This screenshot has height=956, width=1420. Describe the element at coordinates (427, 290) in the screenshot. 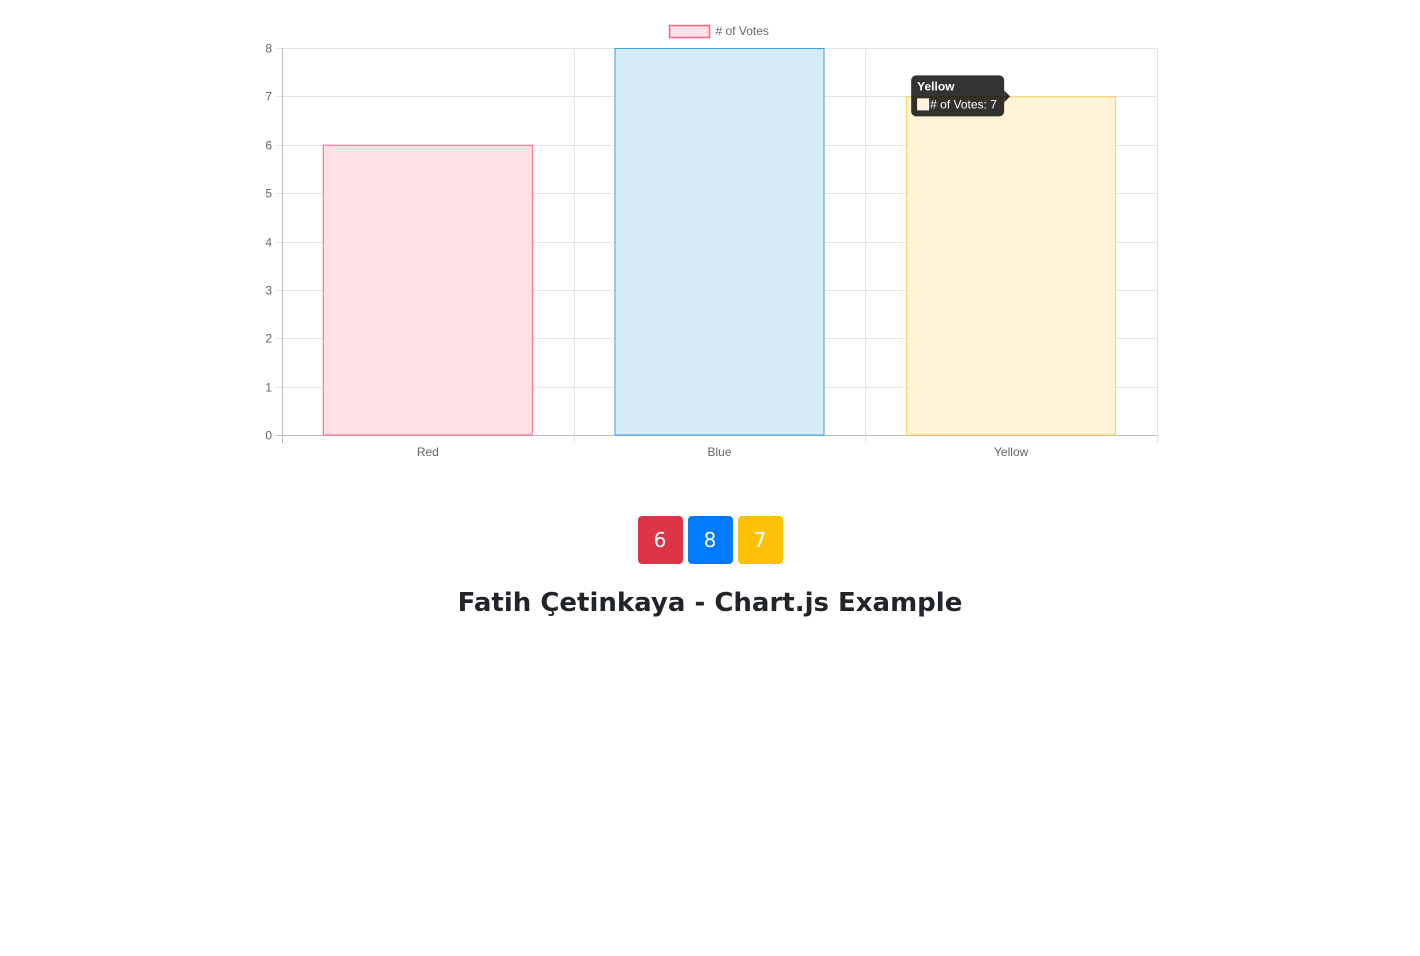

I see `bar-red` at that location.